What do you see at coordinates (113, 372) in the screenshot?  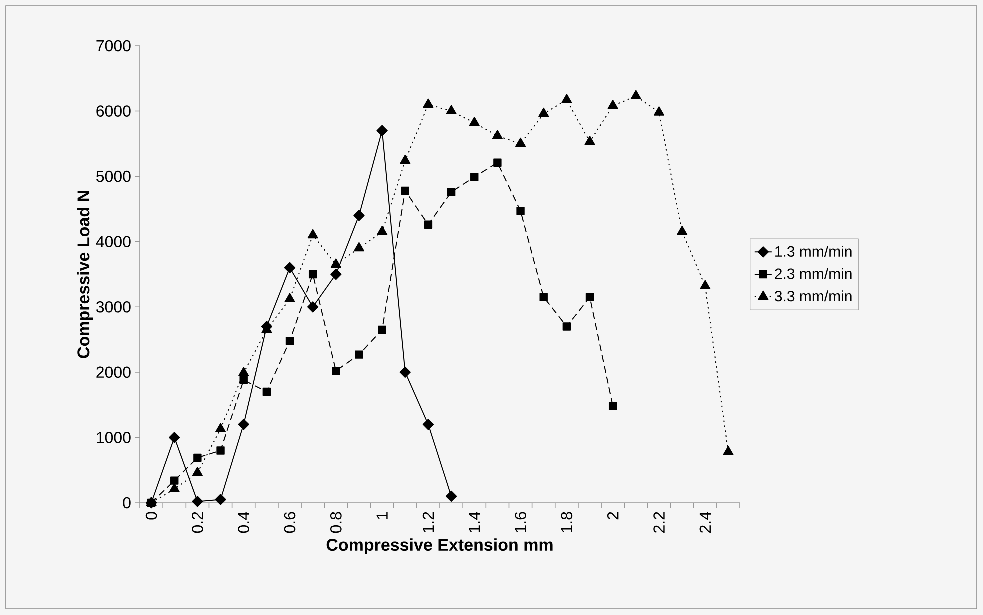 I see `y-tick-label: 2000` at bounding box center [113, 372].